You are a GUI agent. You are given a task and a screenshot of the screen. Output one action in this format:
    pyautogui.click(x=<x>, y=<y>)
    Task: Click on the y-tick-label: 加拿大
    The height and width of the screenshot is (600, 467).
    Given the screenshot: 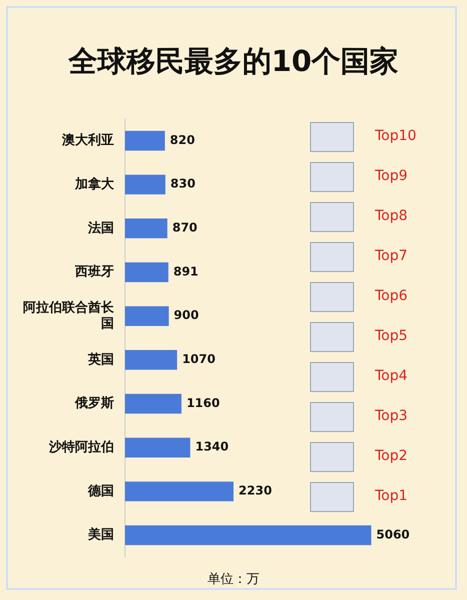 What is the action you would take?
    pyautogui.click(x=94, y=184)
    